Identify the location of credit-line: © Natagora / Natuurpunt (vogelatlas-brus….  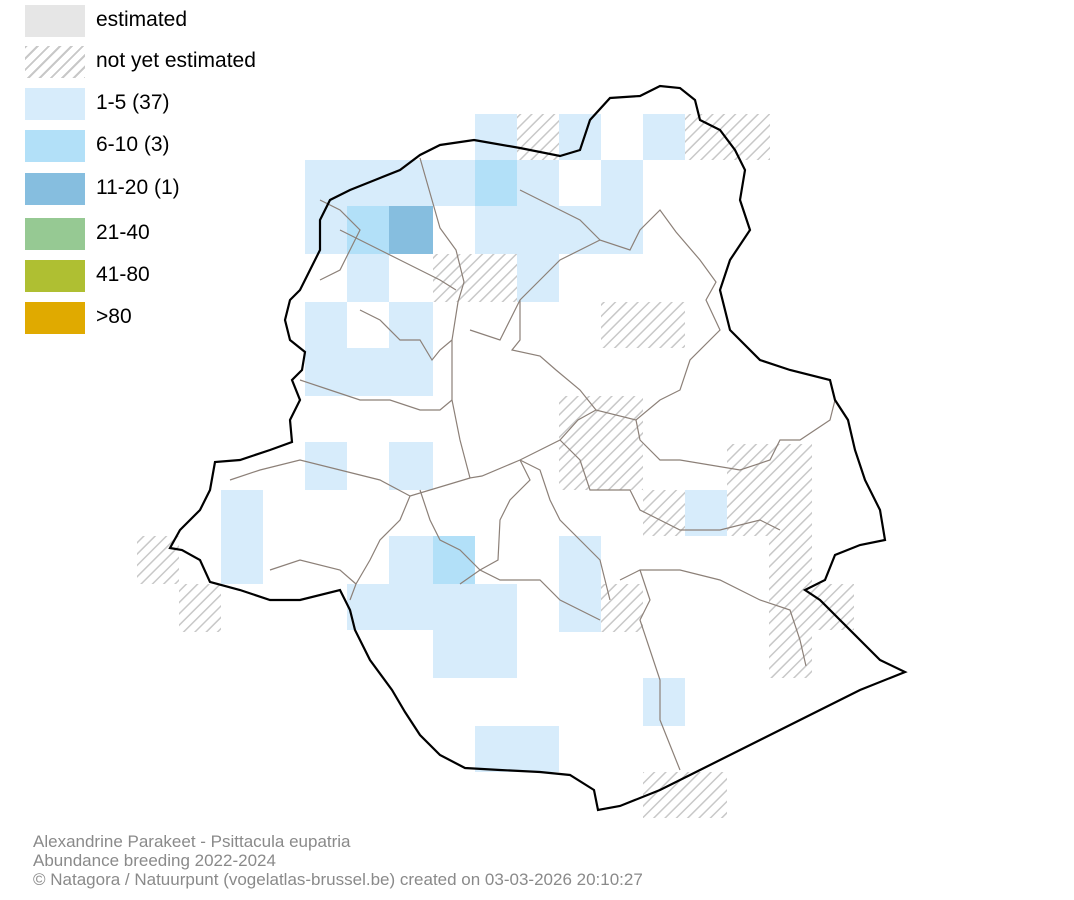
(338, 879).